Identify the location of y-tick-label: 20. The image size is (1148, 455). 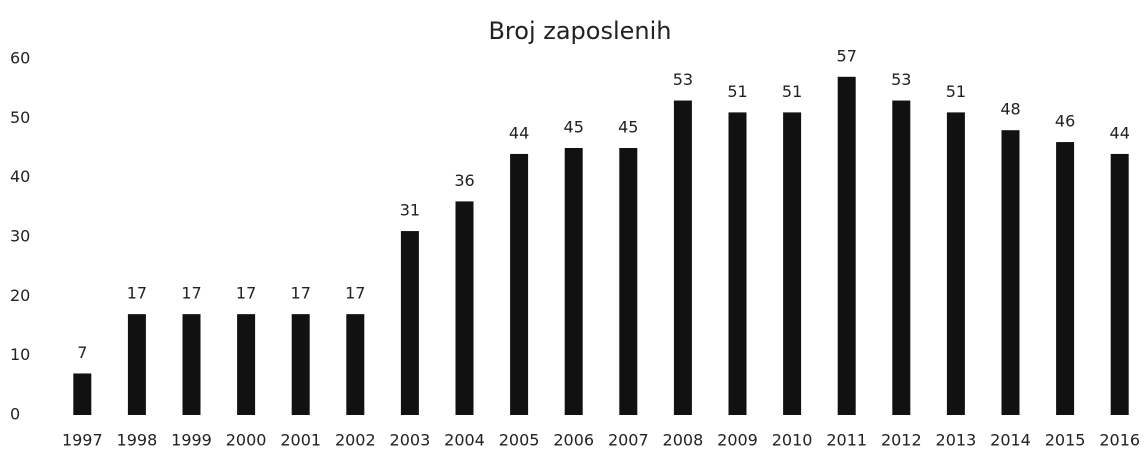
(20, 295).